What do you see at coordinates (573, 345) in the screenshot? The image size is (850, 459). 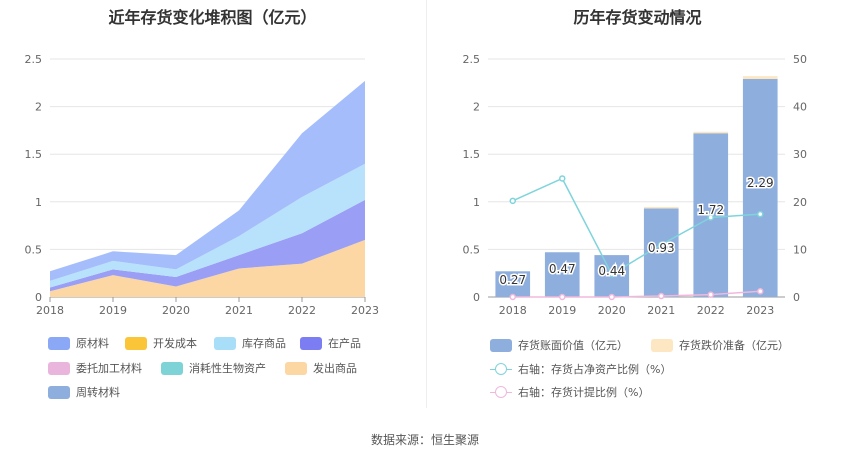 I see `legend-label: 存货账面价值（亿元）` at bounding box center [573, 345].